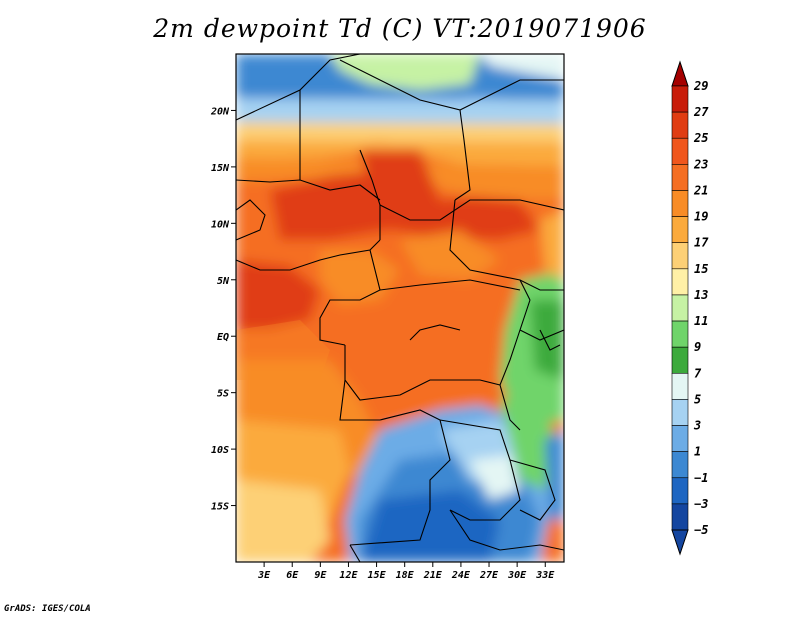 This screenshot has height=618, width=800. What do you see at coordinates (223, 281) in the screenshot?
I see `y-tick-label: 5N` at bounding box center [223, 281].